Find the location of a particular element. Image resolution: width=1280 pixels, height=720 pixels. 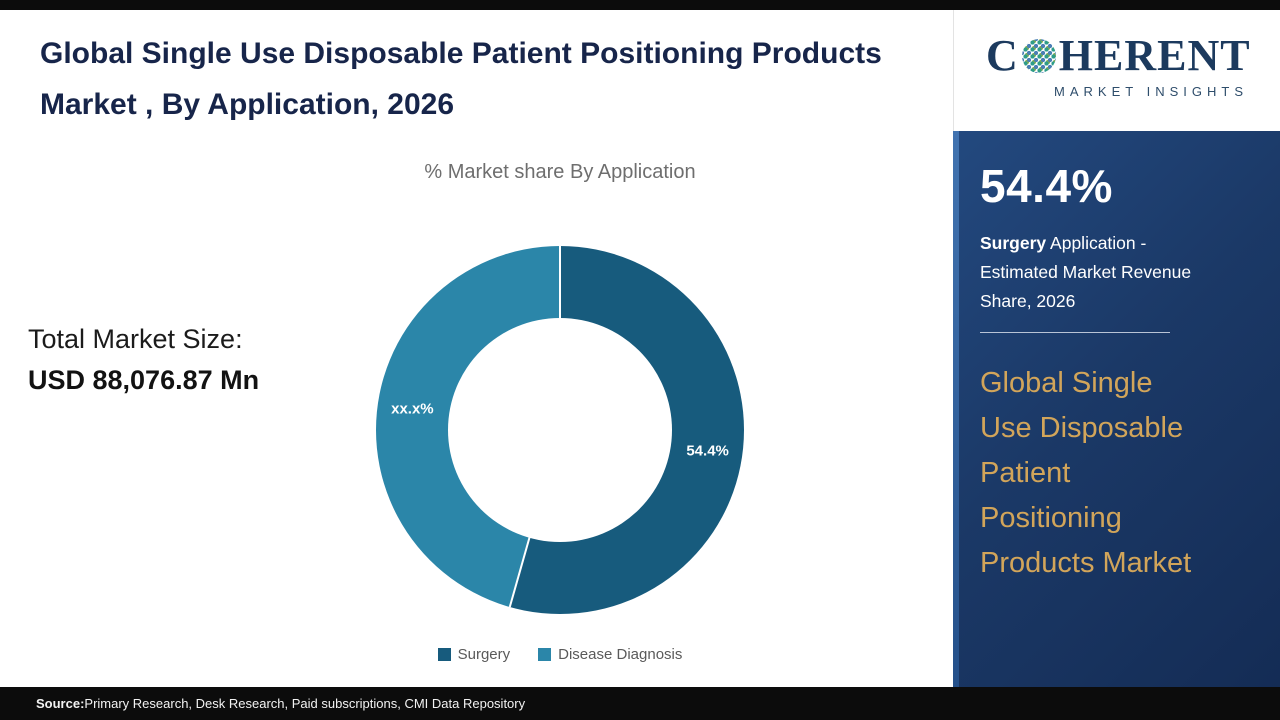

legend-label-disease-diagnosis: Disease Diagnosis is located at coordinates (620, 654).